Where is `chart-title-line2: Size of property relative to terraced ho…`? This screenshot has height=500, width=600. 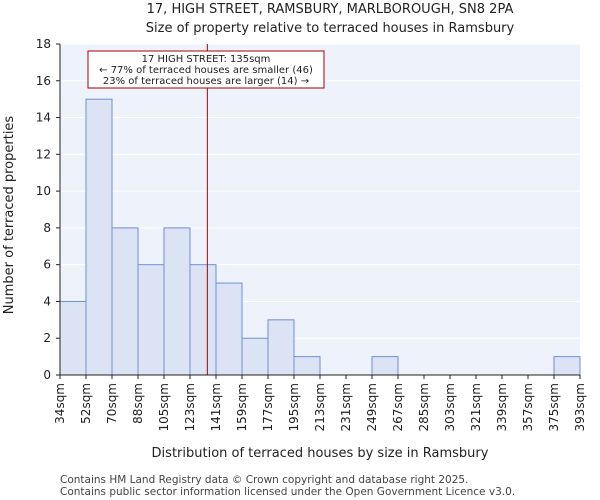 chart-title-line2: Size of property relative to terraced ho… is located at coordinates (330, 28).